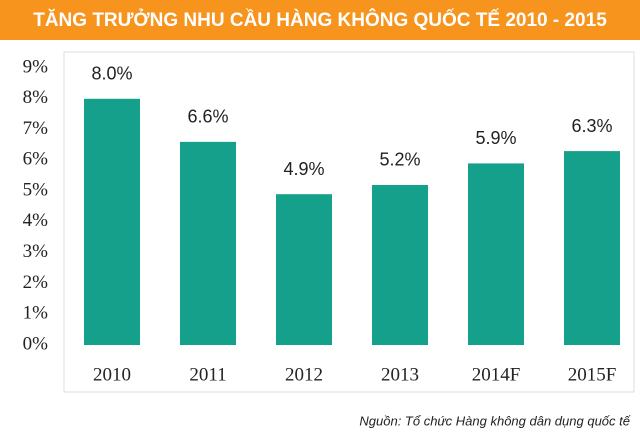 The height and width of the screenshot is (445, 640). I want to click on y-tick-label: 7%, so click(36, 128).